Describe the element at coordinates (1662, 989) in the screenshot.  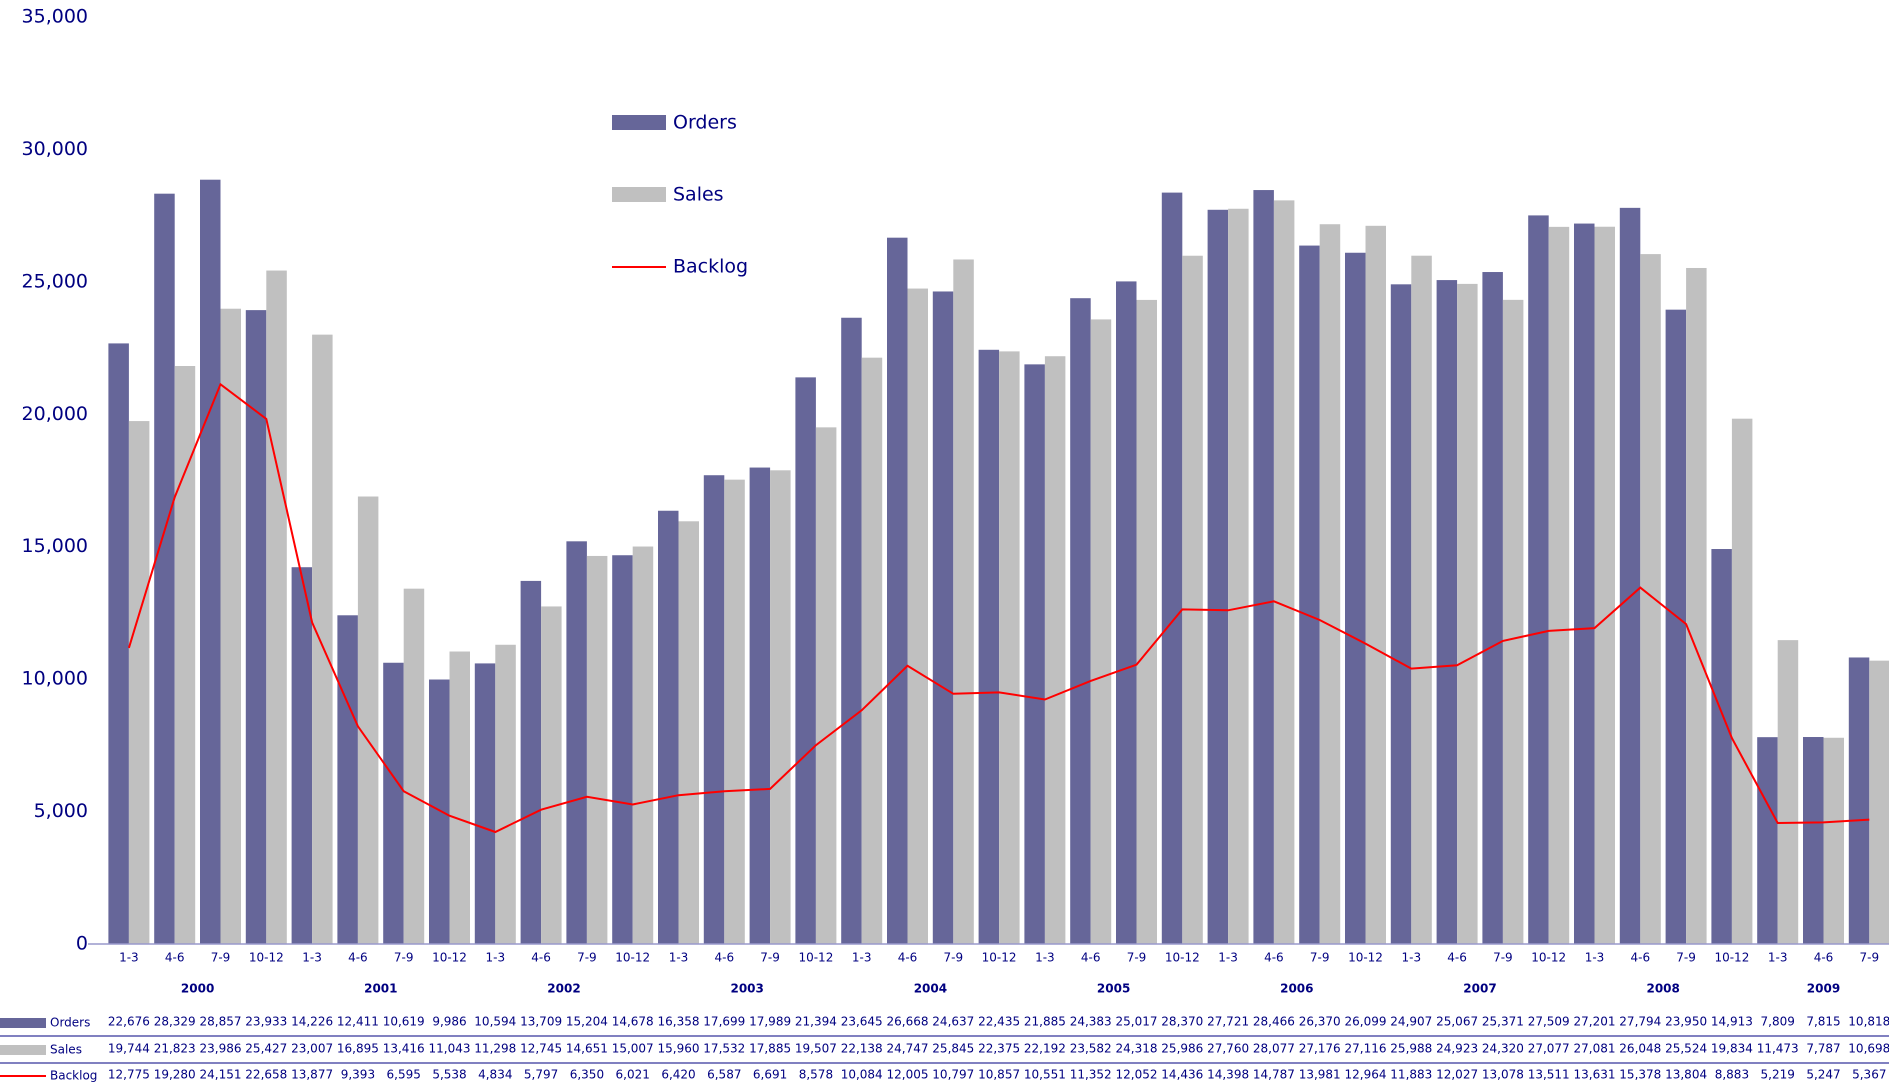
I see `year-label: 2008` at that location.